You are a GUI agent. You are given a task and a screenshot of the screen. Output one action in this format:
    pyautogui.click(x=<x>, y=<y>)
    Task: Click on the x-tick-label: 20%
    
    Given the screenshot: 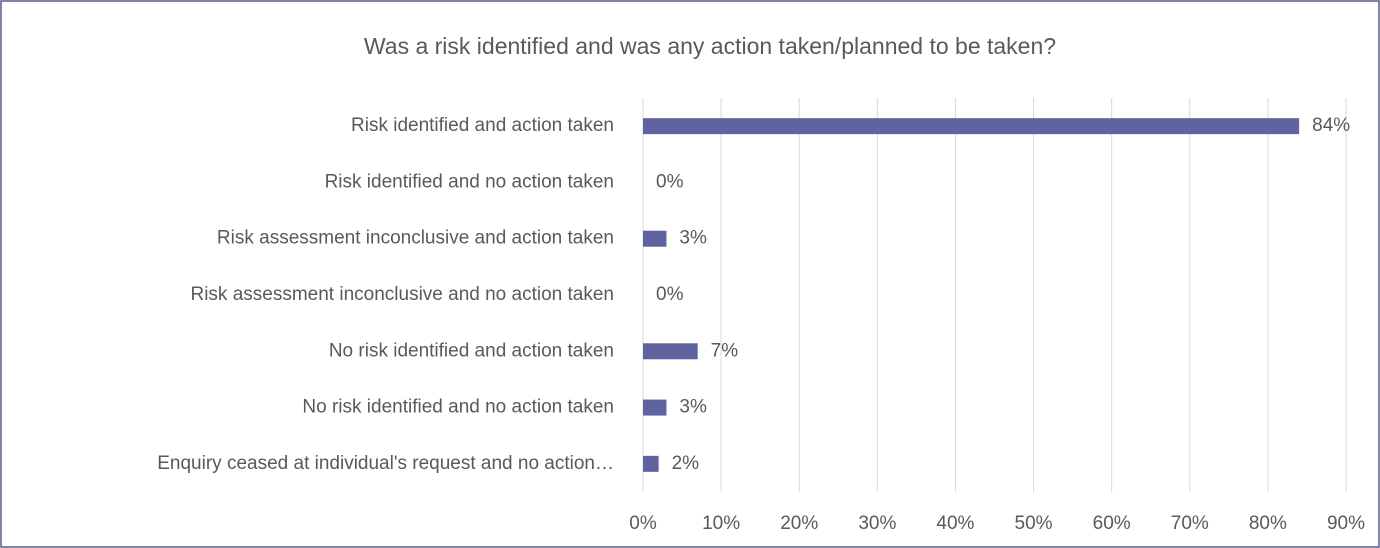 What is the action you would take?
    pyautogui.click(x=799, y=523)
    